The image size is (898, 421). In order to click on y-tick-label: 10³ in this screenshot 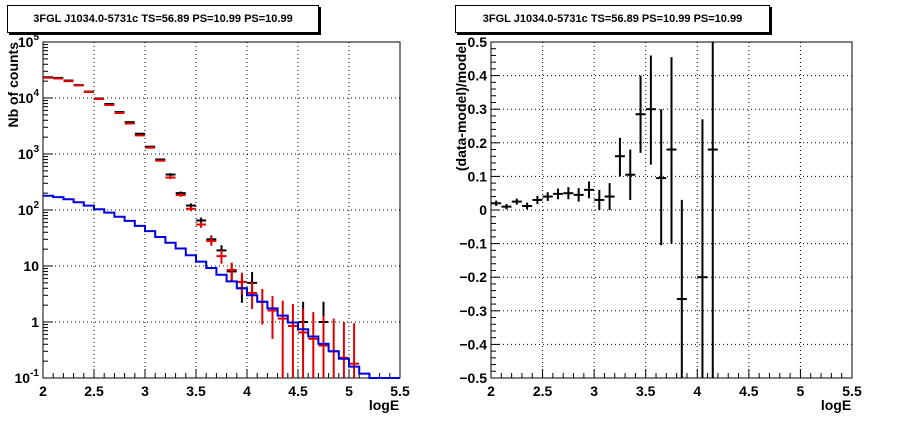, I will do `click(29, 153)`.